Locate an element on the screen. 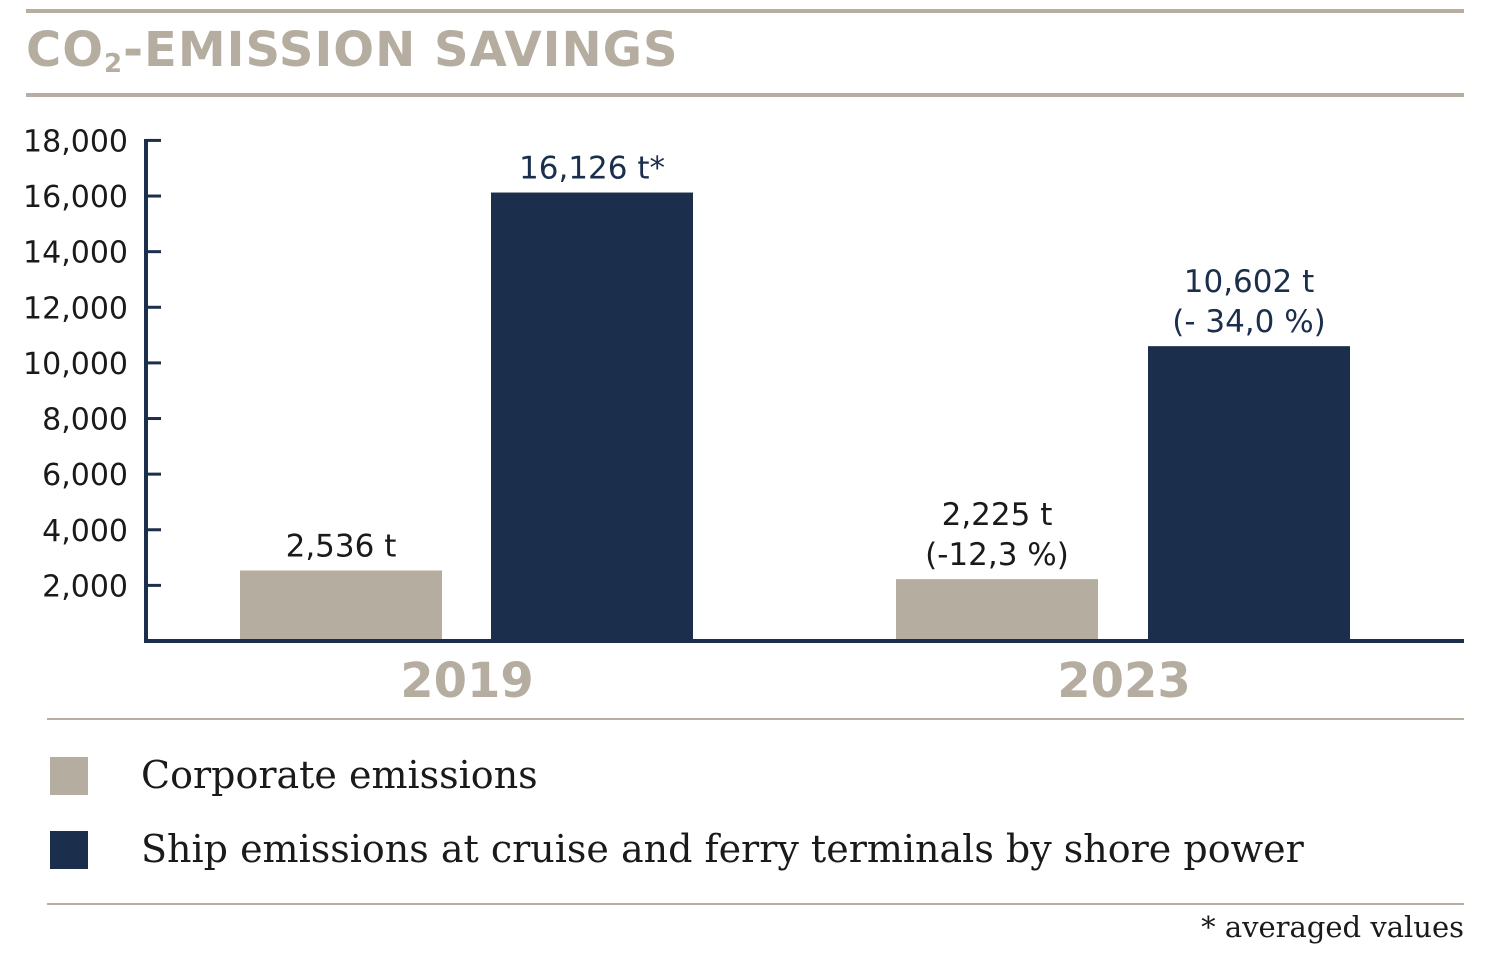 This screenshot has height=965, width=1500. title-rest: -EMISSION SAVINGS is located at coordinates (401, 50).